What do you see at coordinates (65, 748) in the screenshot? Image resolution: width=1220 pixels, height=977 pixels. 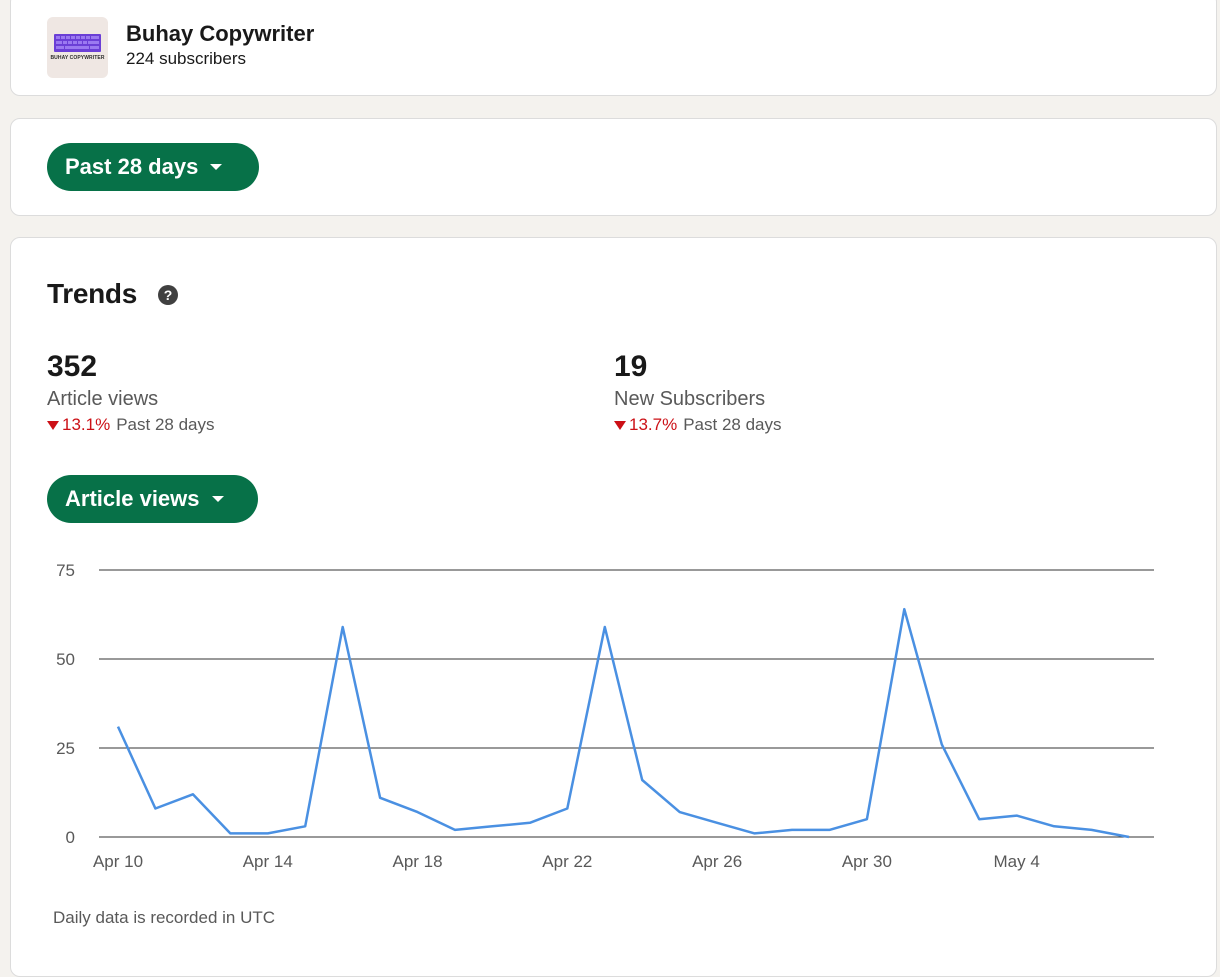 I see `y-tick-label: 25` at bounding box center [65, 748].